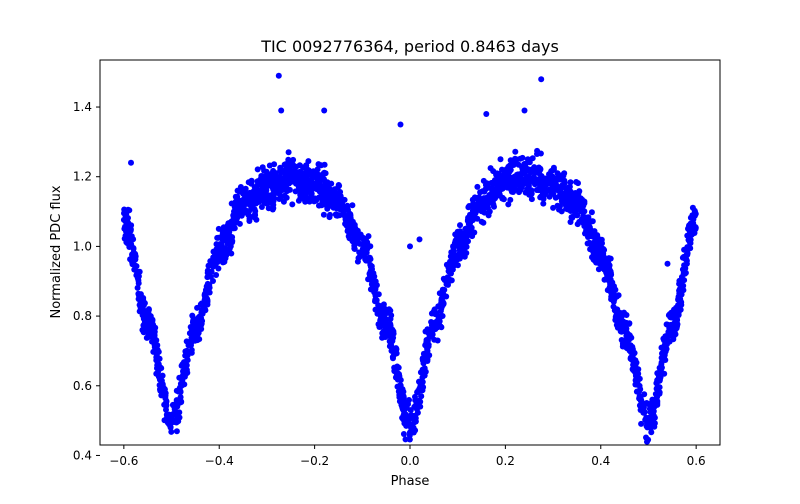  I want to click on y-tick-label: 1.4, so click(82, 107).